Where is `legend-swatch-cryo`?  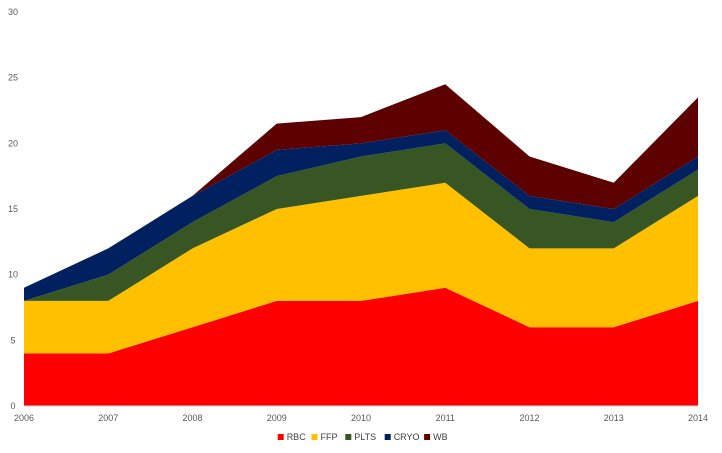
legend-swatch-cryo is located at coordinates (387, 437).